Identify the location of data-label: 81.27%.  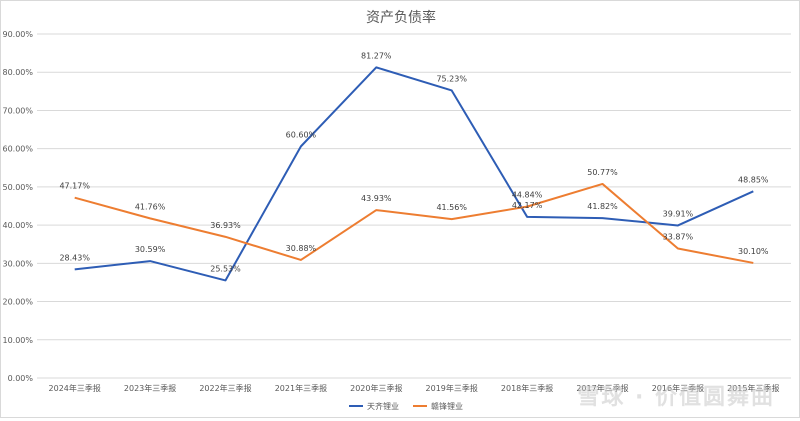
(376, 55).